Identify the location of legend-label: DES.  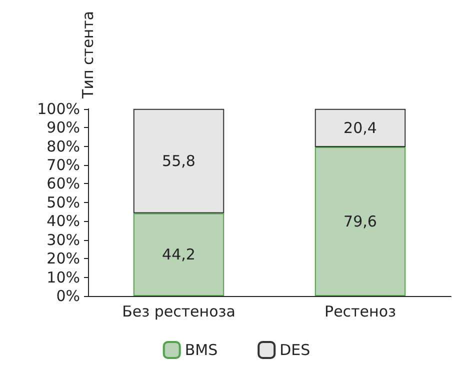
(295, 350).